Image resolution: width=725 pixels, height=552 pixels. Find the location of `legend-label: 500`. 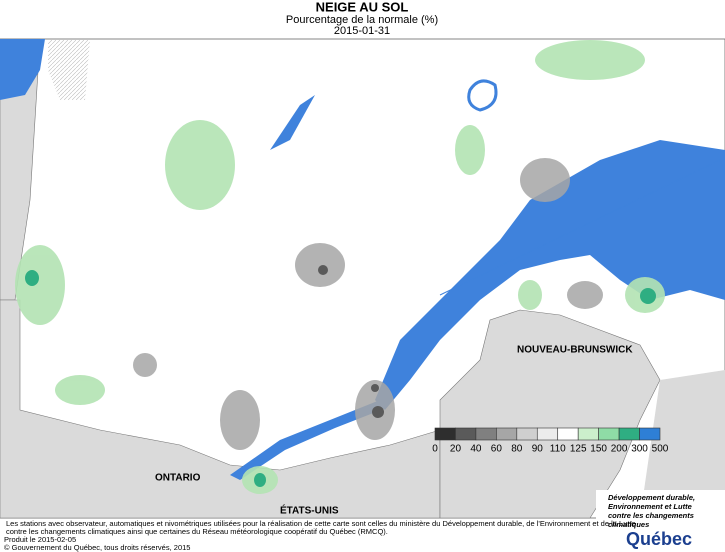

legend-label: 500 is located at coordinates (660, 449).